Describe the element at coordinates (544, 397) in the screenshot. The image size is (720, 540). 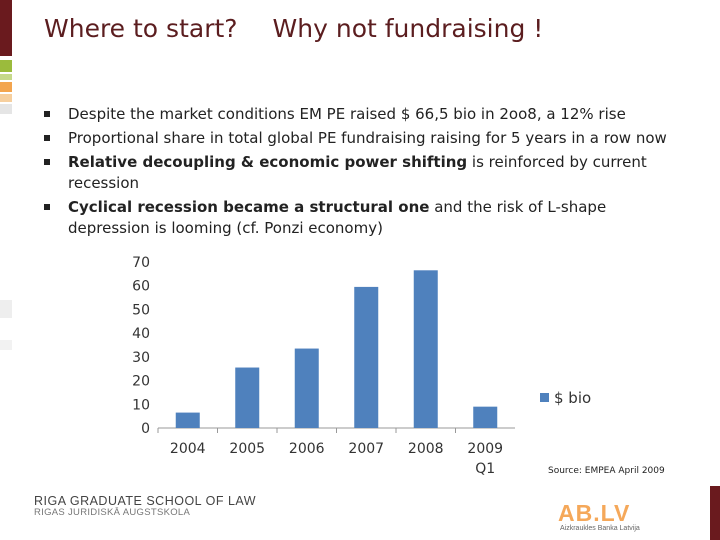
I see `legend-swatch` at that location.